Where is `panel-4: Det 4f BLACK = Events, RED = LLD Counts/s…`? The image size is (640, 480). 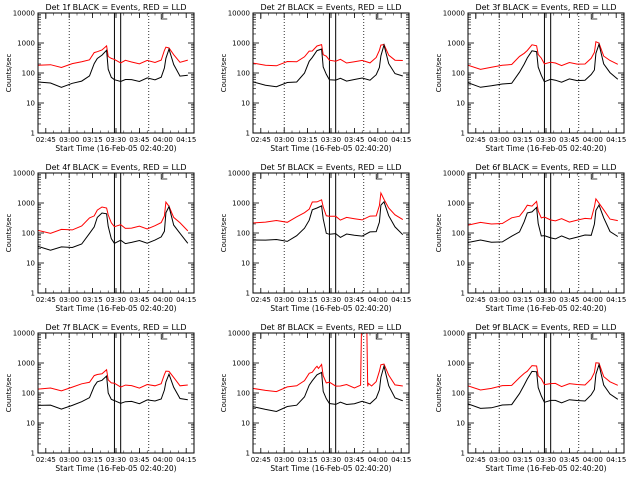
panel-4: Det 4f BLACK = Events, RED = LLD Counts/s… is located at coordinates (100, 238).